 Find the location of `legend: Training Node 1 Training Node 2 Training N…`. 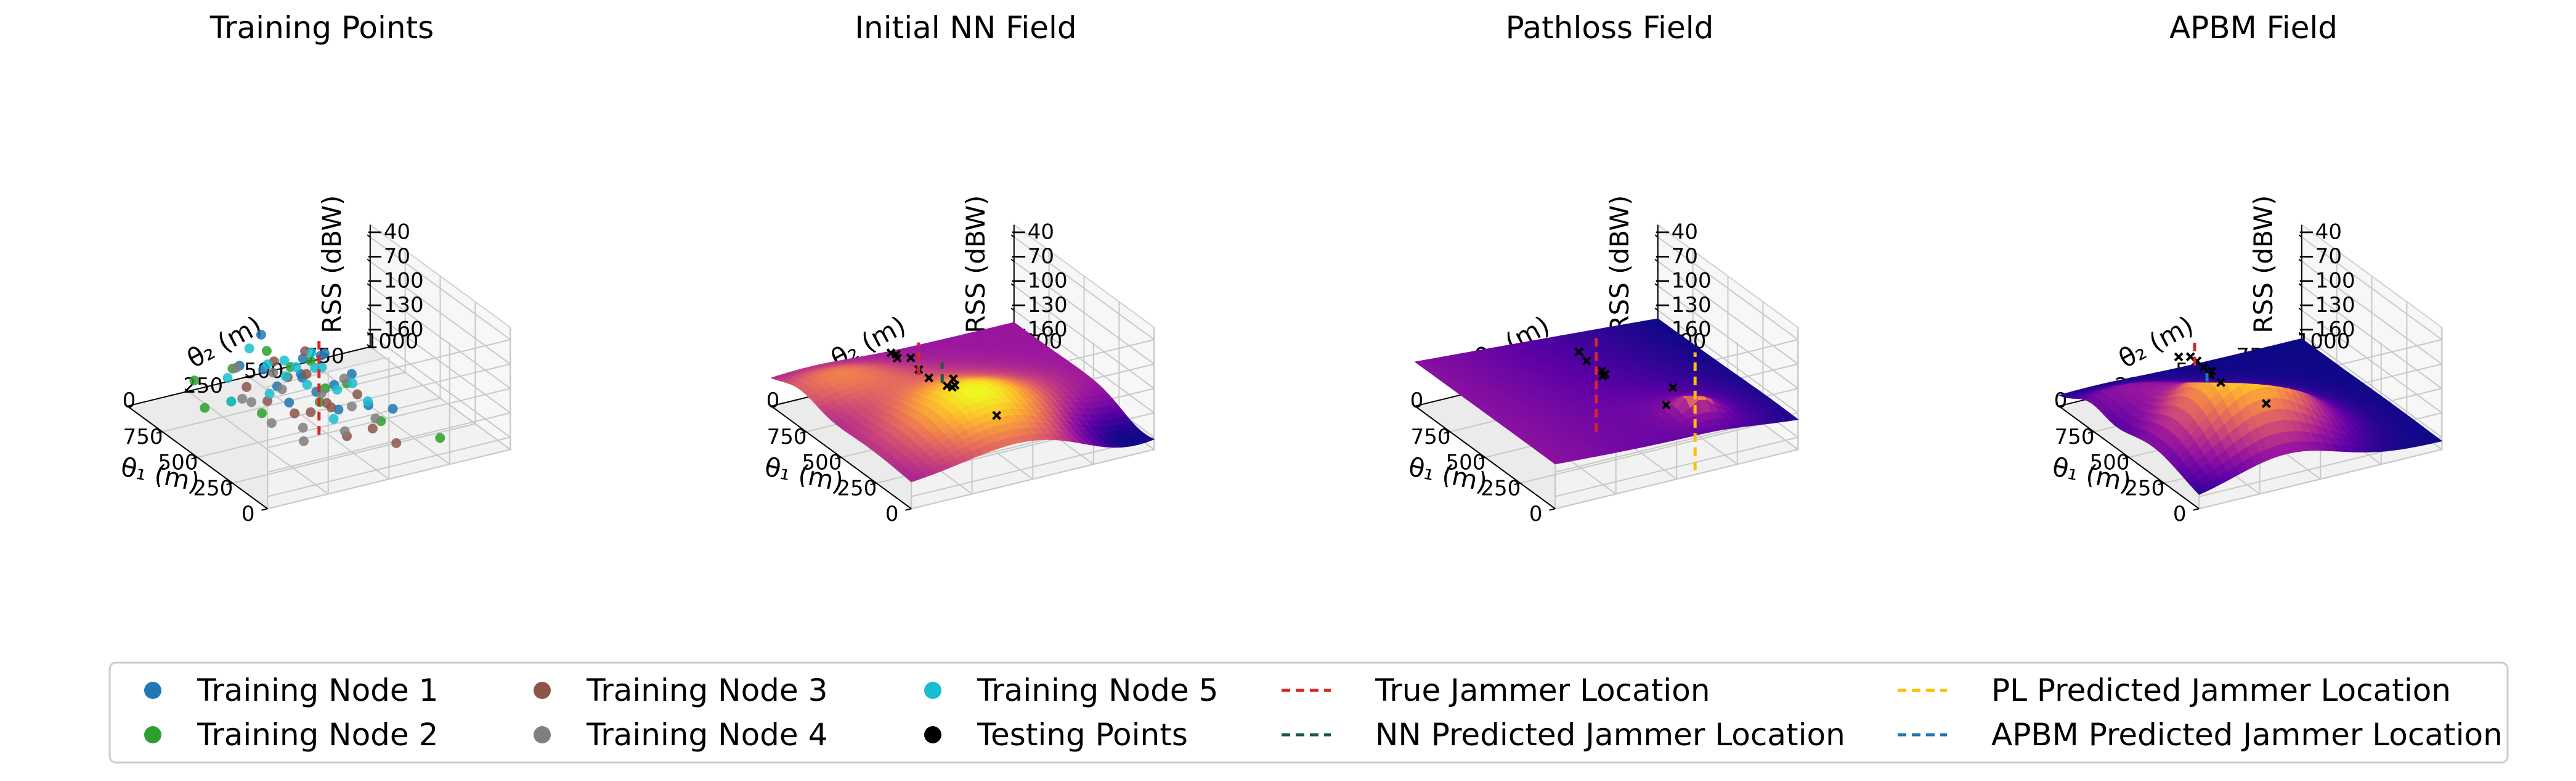

legend: Training Node 1 Training Node 2 Training N… is located at coordinates (1308, 712).